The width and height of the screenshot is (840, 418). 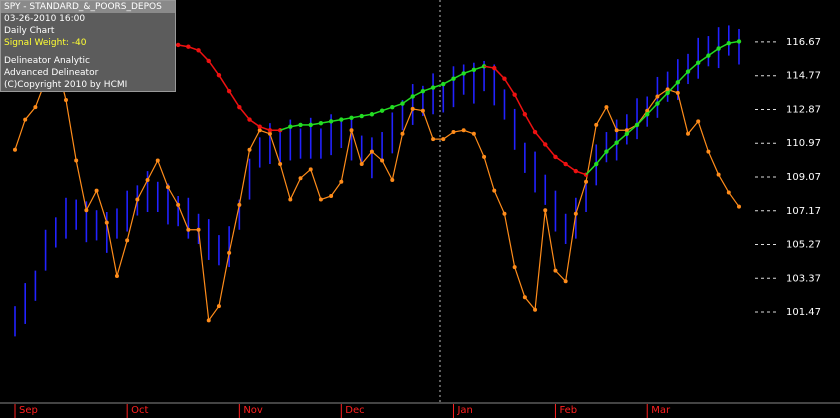 I want to click on y-tick-label: 101.47, so click(x=803, y=312).